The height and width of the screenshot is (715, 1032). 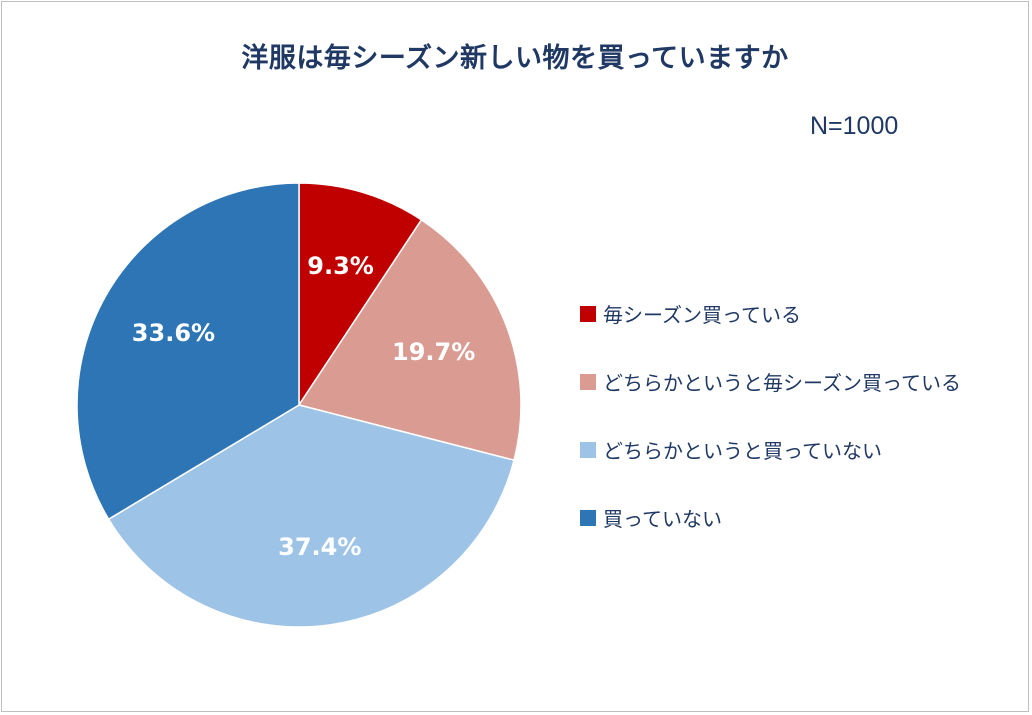 I want to click on sample-size-label: N=1000, so click(x=854, y=126).